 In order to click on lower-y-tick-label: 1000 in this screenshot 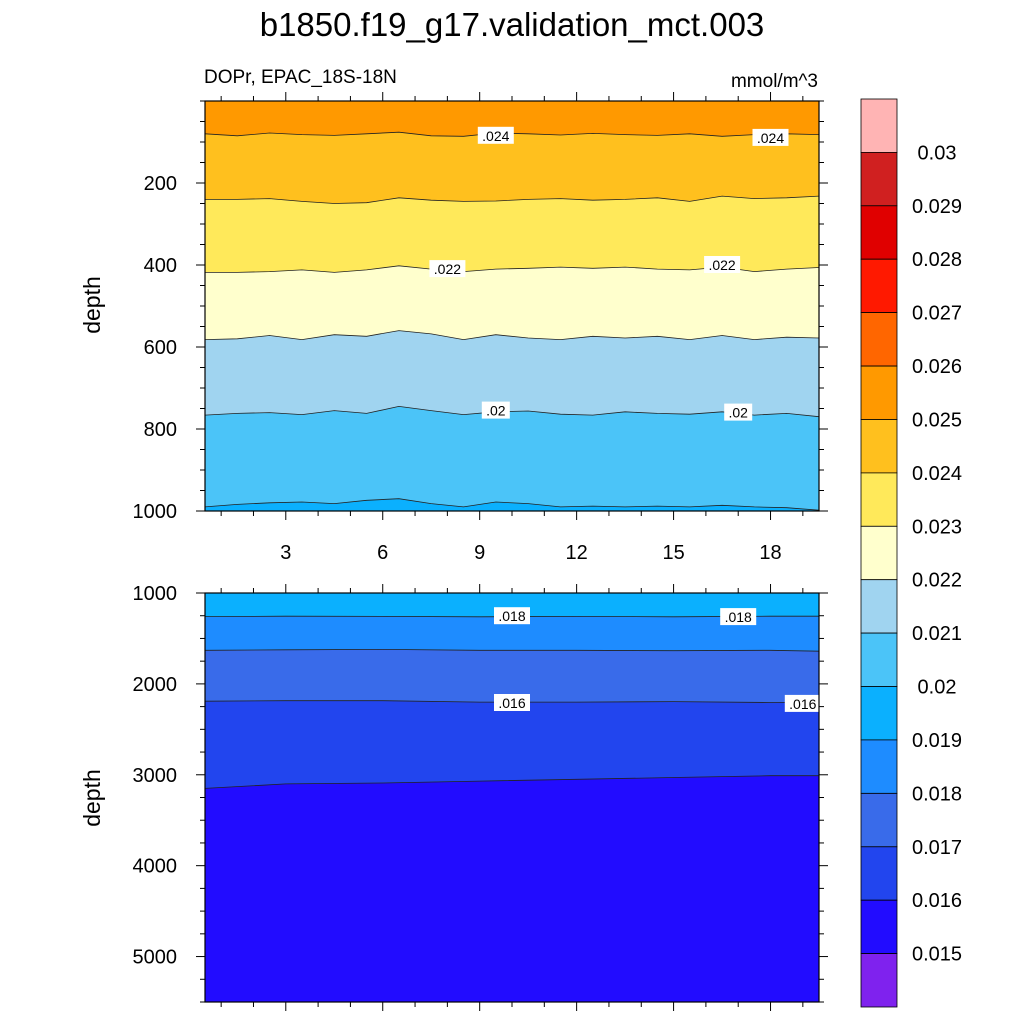, I will do `click(155, 594)`.